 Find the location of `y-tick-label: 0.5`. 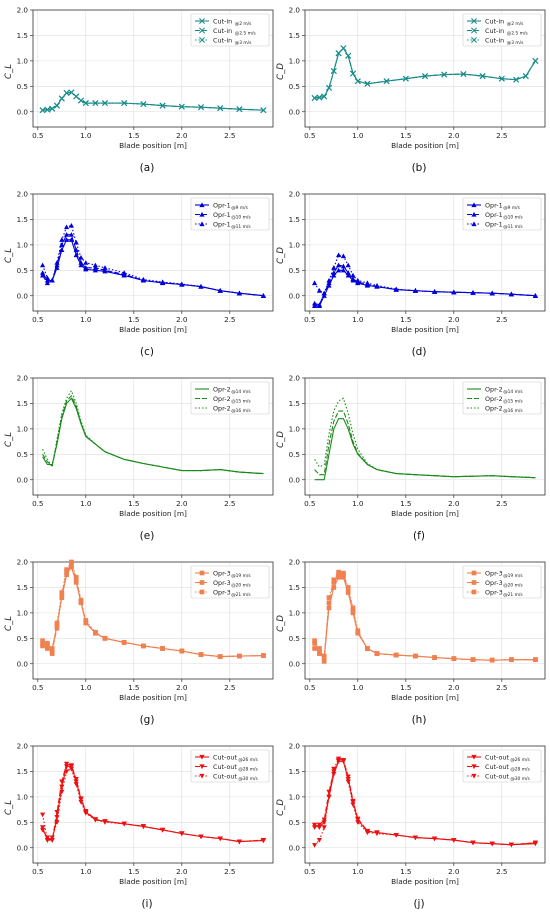

y-tick-label: 0.5 is located at coordinates (22, 638).